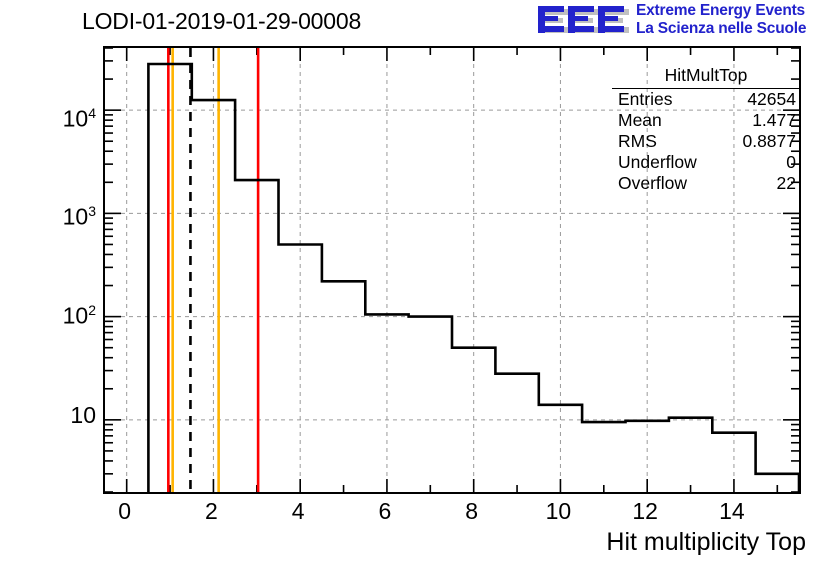  What do you see at coordinates (125, 511) in the screenshot?
I see `x-ticklabel-0: 0` at bounding box center [125, 511].